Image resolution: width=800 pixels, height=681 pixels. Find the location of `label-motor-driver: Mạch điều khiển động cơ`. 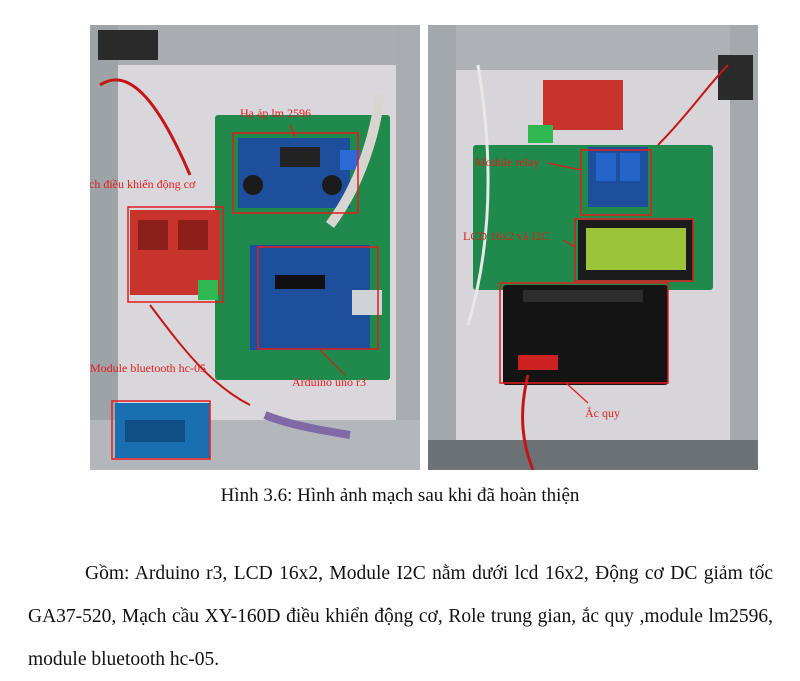

label-motor-driver: Mạch điều khiển động cơ is located at coordinates (143, 184).